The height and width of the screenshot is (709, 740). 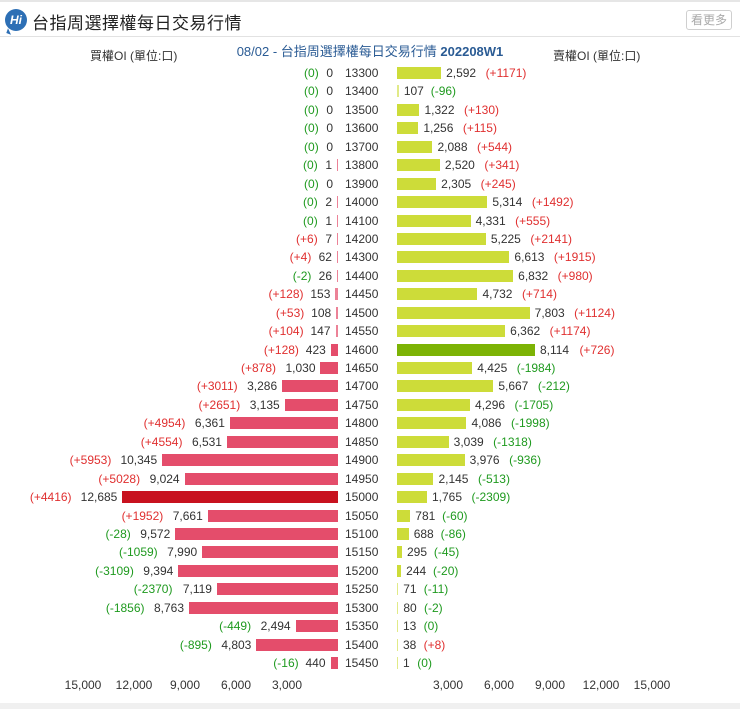 I want to click on left-oi-value: 0, so click(x=329, y=73).